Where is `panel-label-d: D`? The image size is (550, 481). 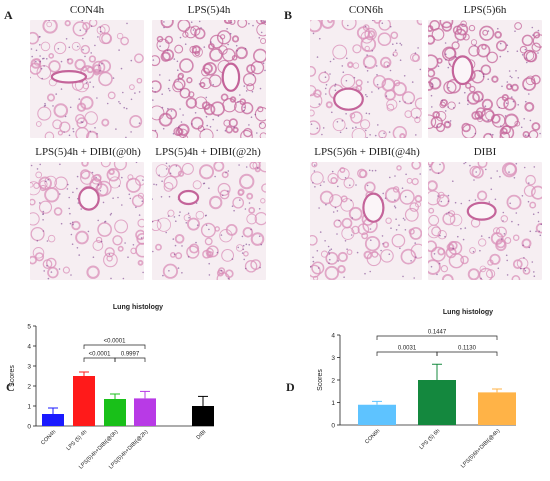
panel-label-d: D is located at coordinates (290, 387).